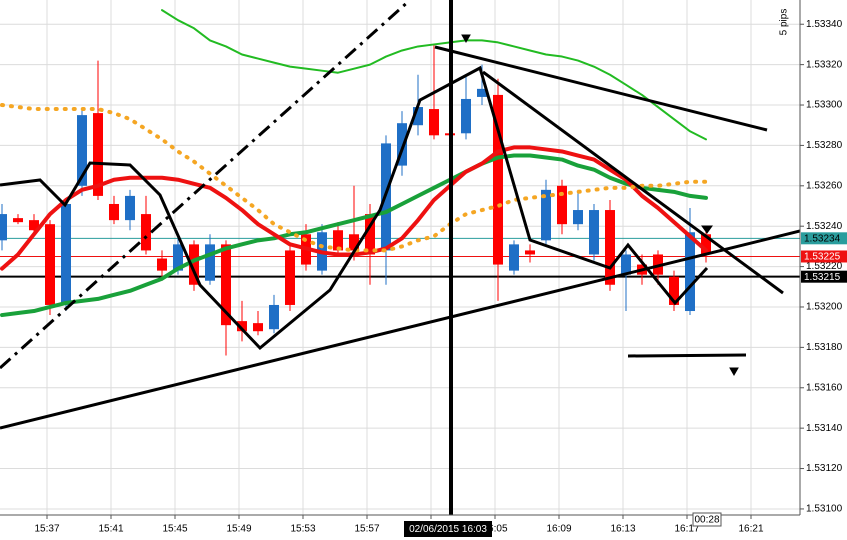 This screenshot has height=540, width=847. I want to click on x-tick-label: 16:17, so click(686, 529).